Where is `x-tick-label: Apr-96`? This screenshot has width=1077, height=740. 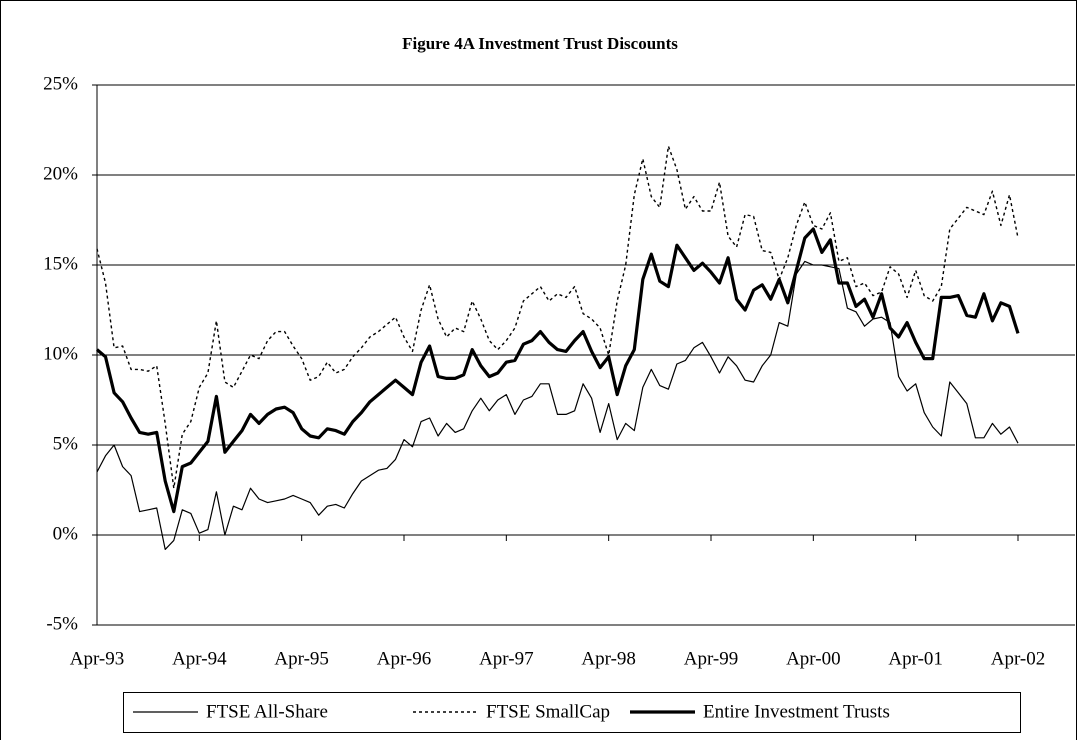 x-tick-label: Apr-96 is located at coordinates (404, 658).